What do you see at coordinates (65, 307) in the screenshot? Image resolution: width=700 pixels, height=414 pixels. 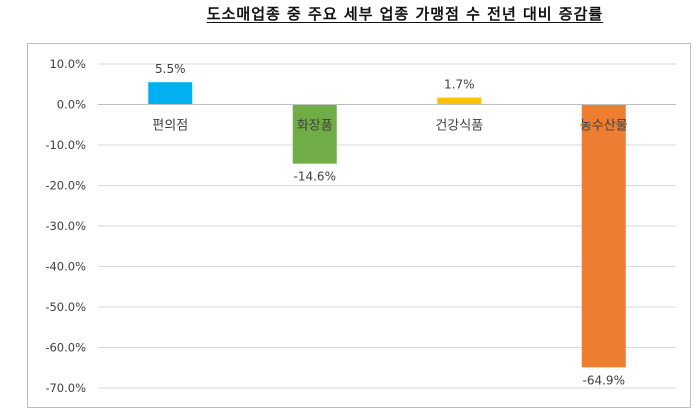 I see `y-tick-label: -50.0%` at bounding box center [65, 307].